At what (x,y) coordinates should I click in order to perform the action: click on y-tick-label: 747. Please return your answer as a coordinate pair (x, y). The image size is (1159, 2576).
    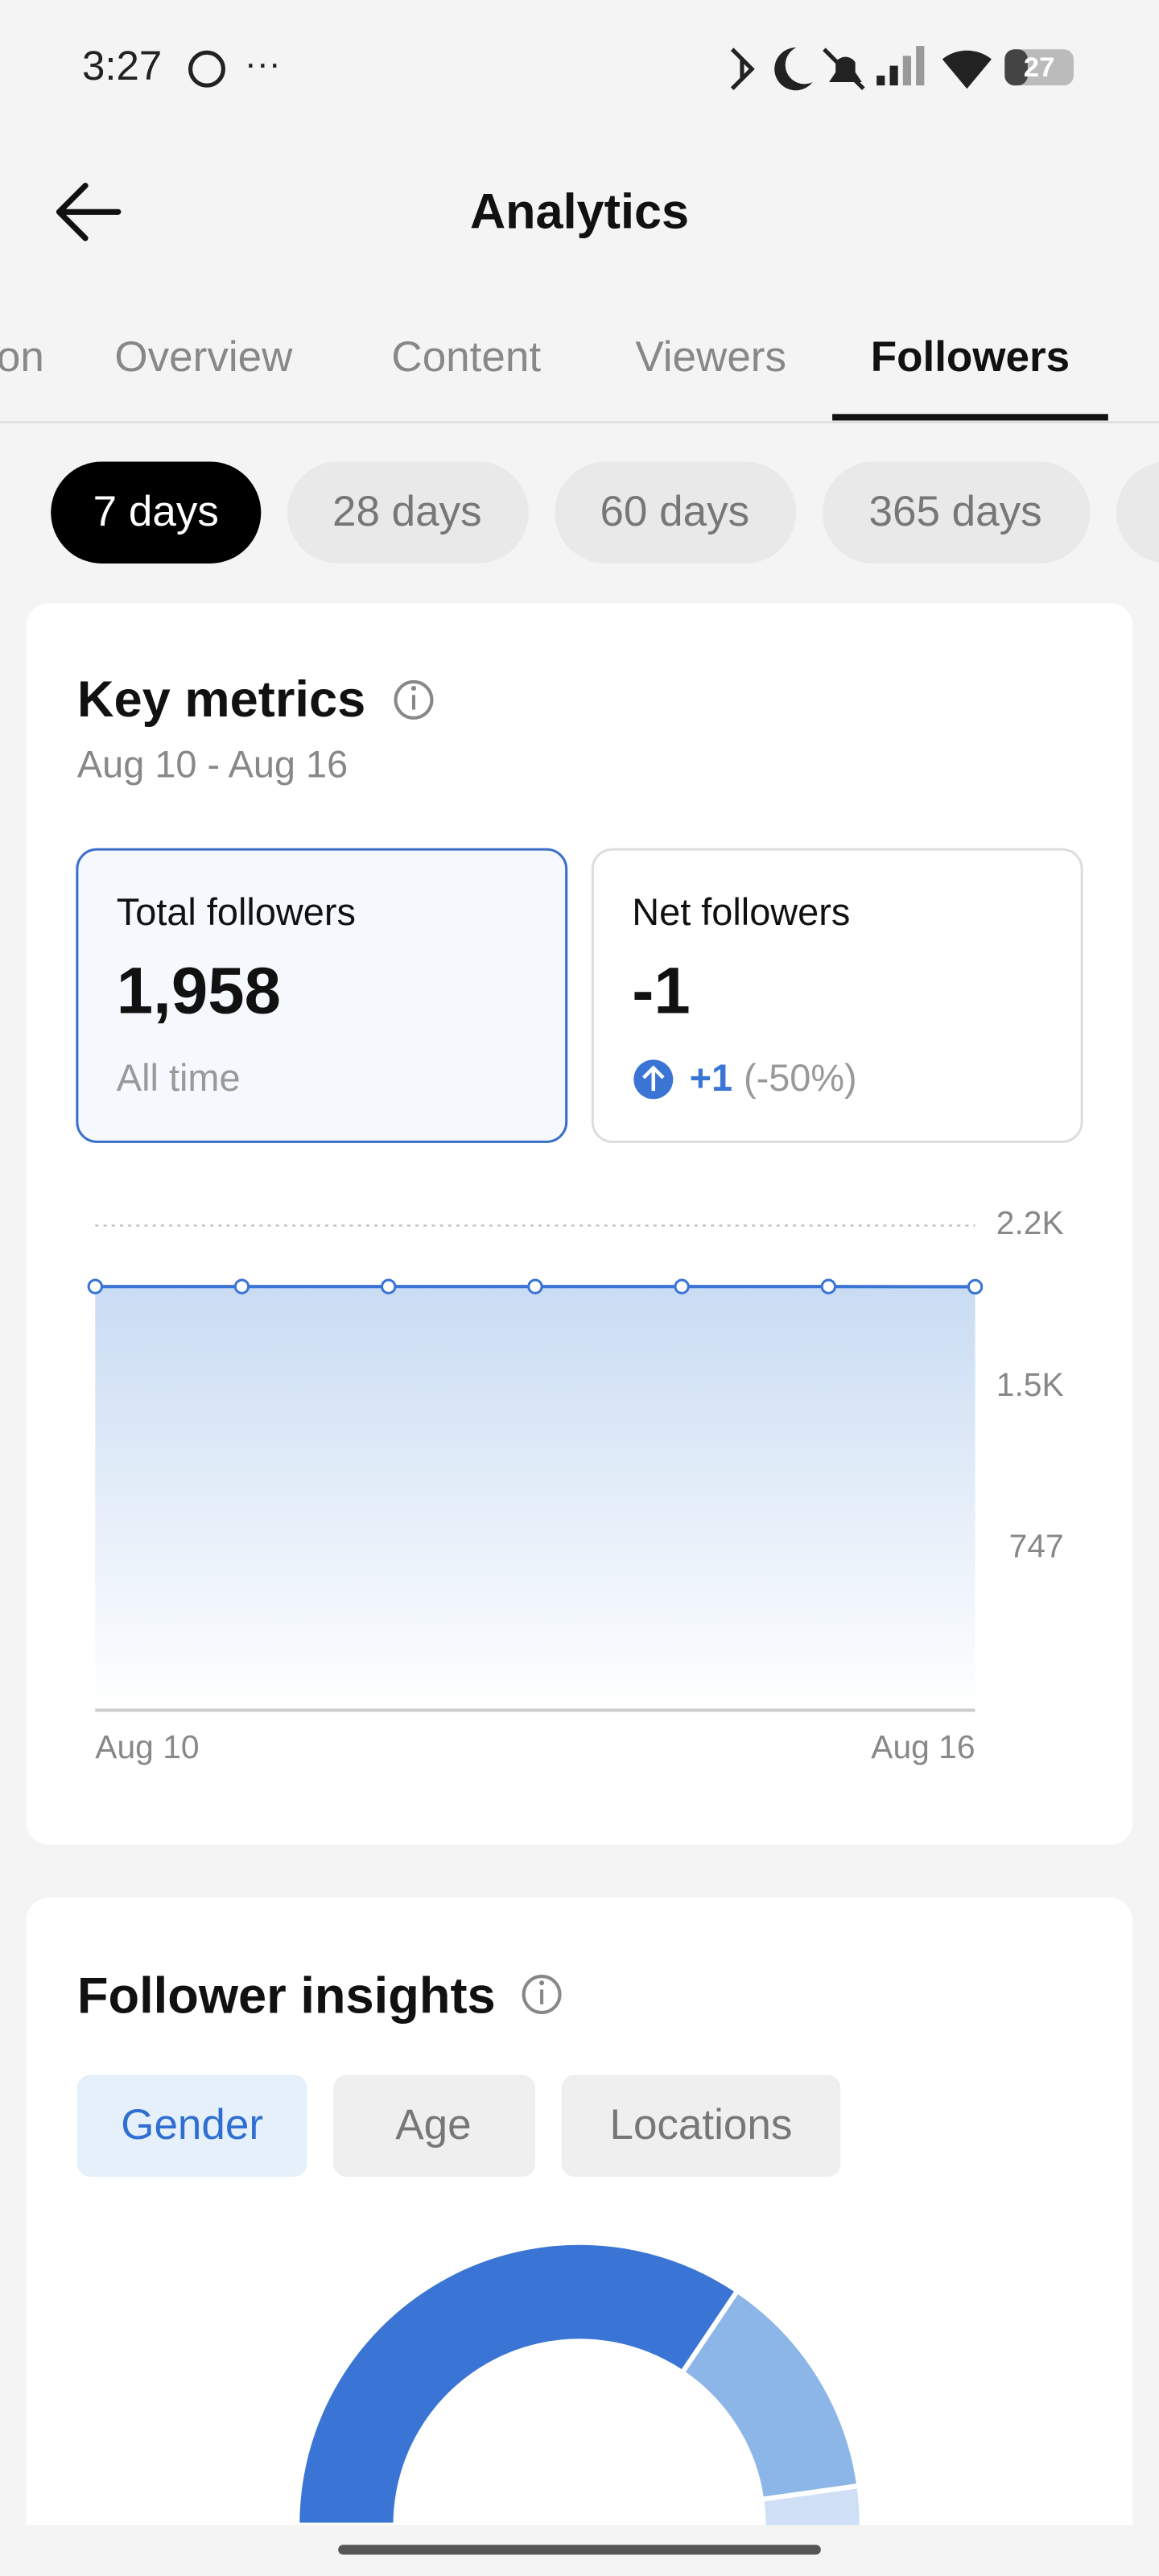
    Looking at the image, I should click on (1036, 1546).